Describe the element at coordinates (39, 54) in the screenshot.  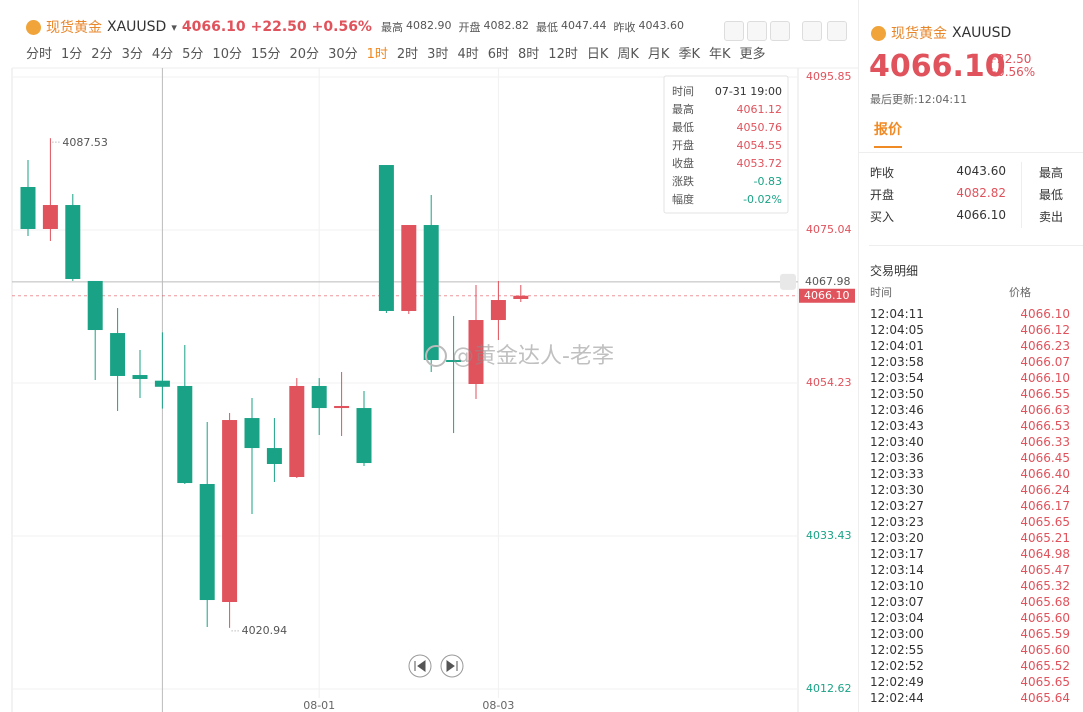
I see `timeframe: 分时` at that location.